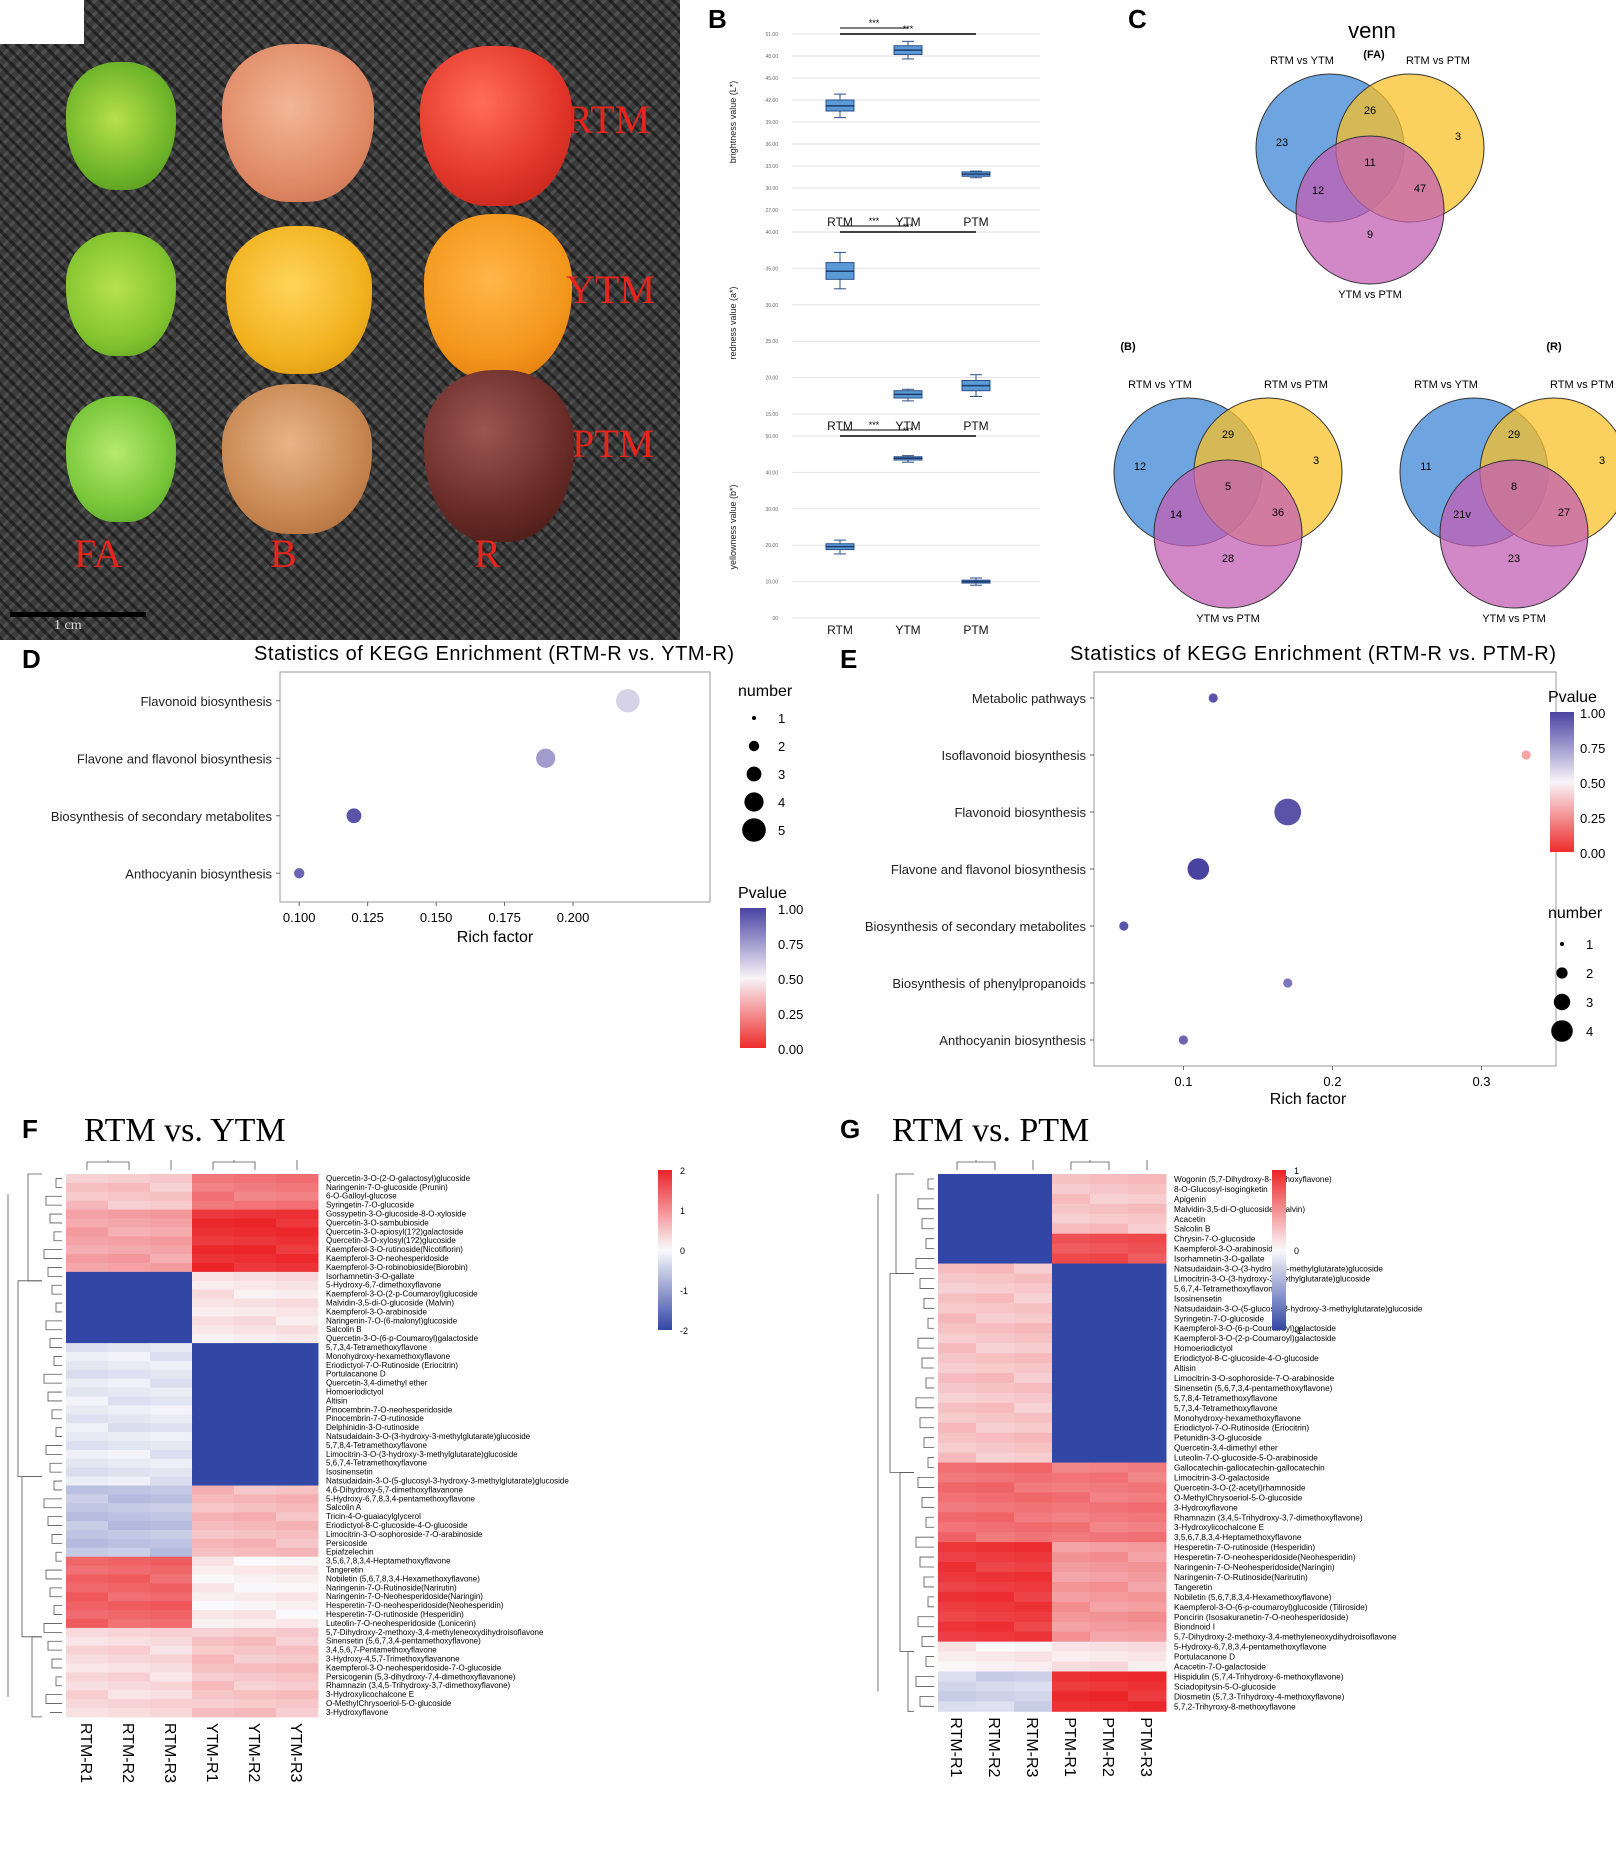 Image resolution: width=1616 pixels, height=1869 pixels. I want to click on column-label: PTM-R1, so click(1069, 1747).